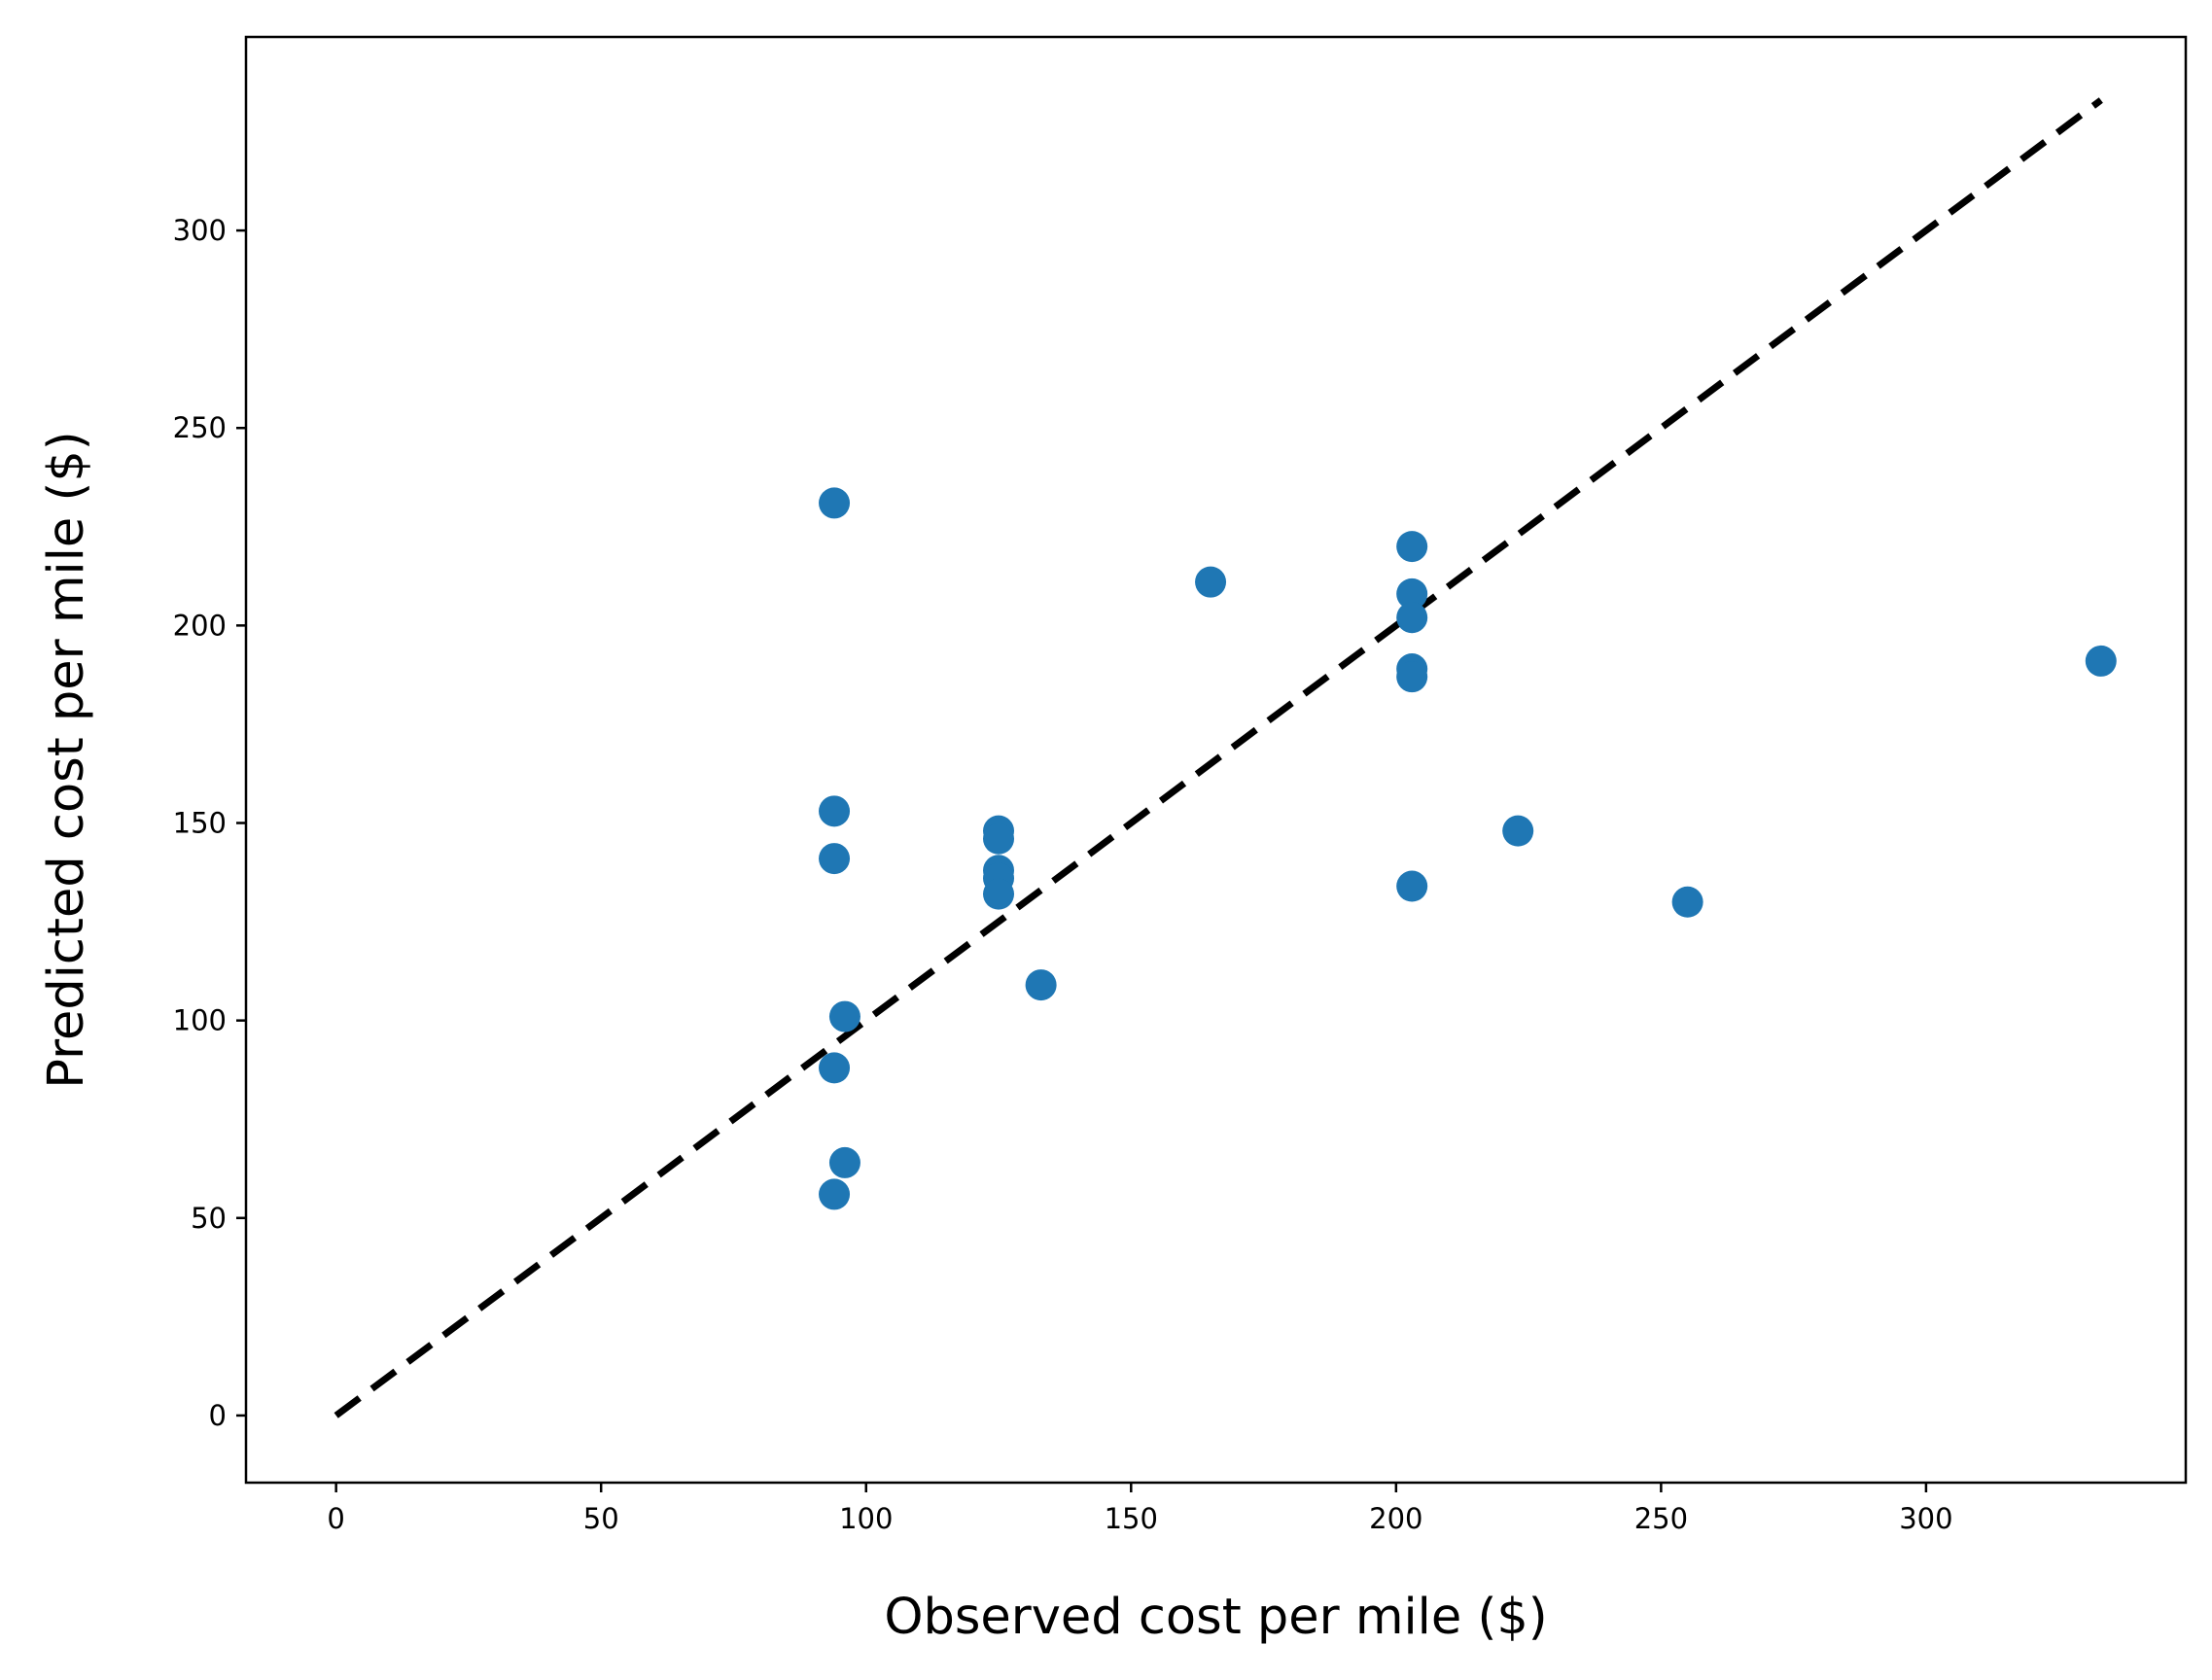  I want to click on y-axis: 0 50 100 150 200 250 300, so click(209, 823).